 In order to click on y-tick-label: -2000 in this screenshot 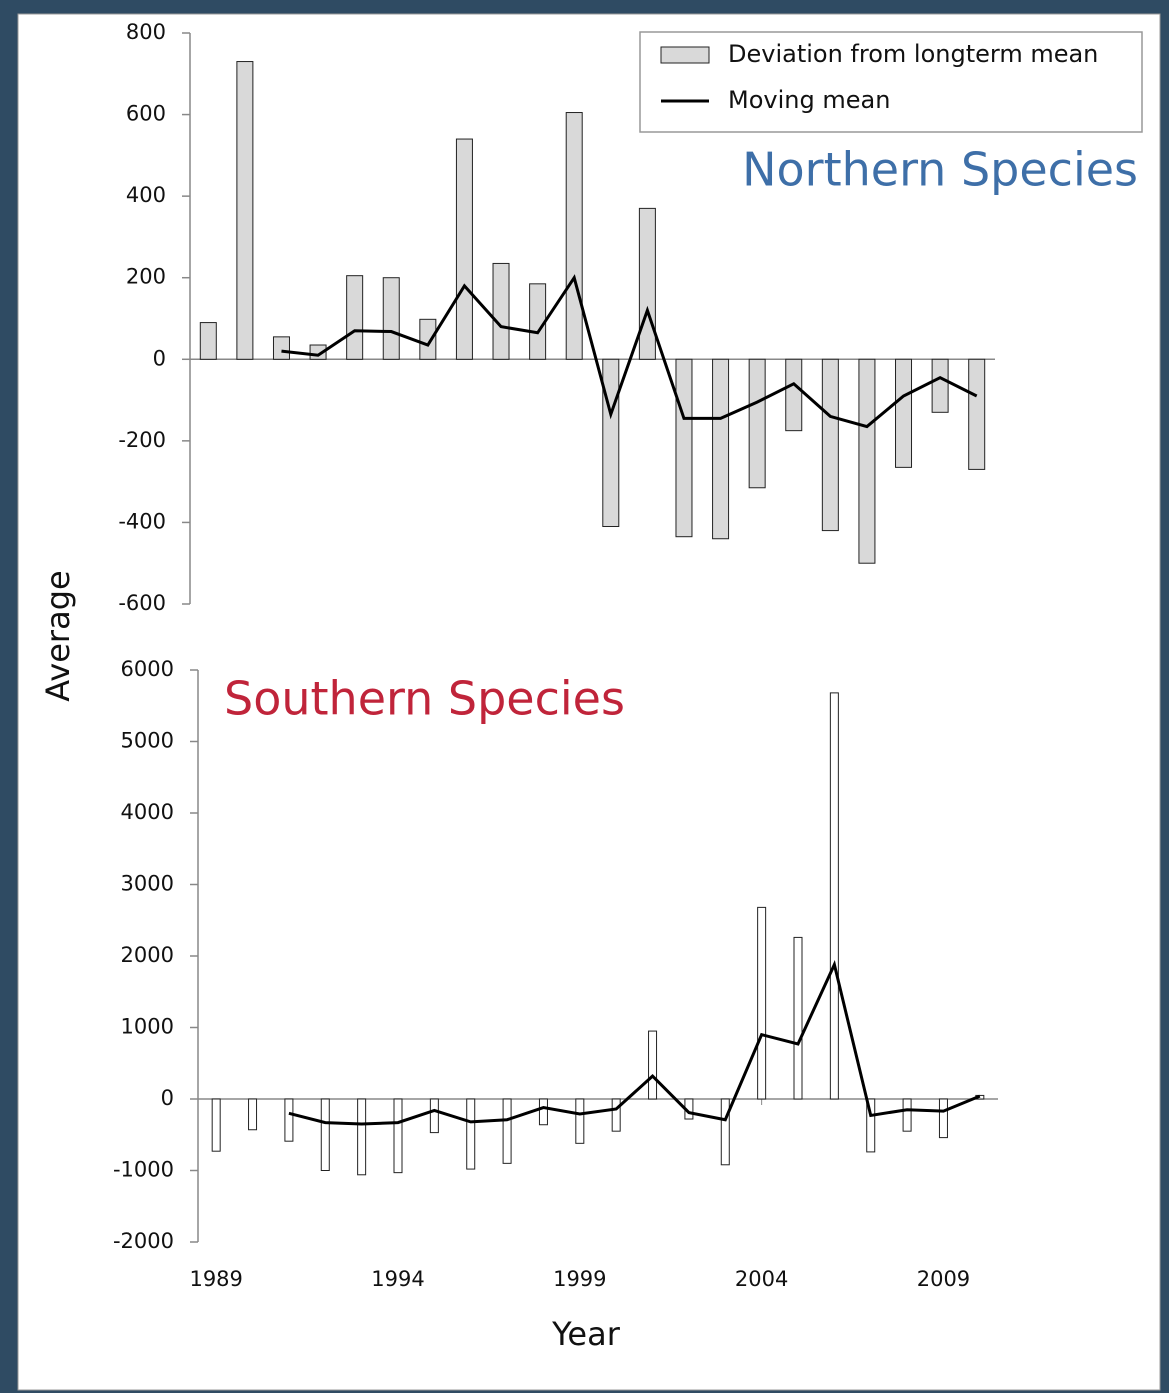, I will do `click(143, 1241)`.